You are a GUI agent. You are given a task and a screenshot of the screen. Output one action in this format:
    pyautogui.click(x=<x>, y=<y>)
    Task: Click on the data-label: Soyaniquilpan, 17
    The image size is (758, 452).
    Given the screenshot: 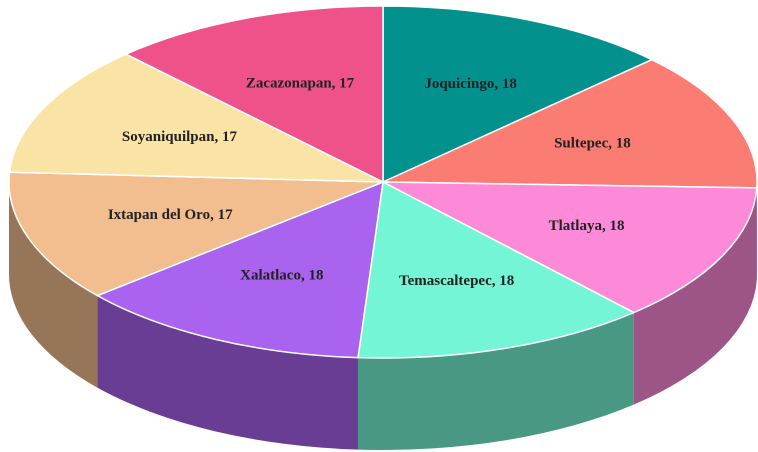 What is the action you would take?
    pyautogui.click(x=180, y=137)
    